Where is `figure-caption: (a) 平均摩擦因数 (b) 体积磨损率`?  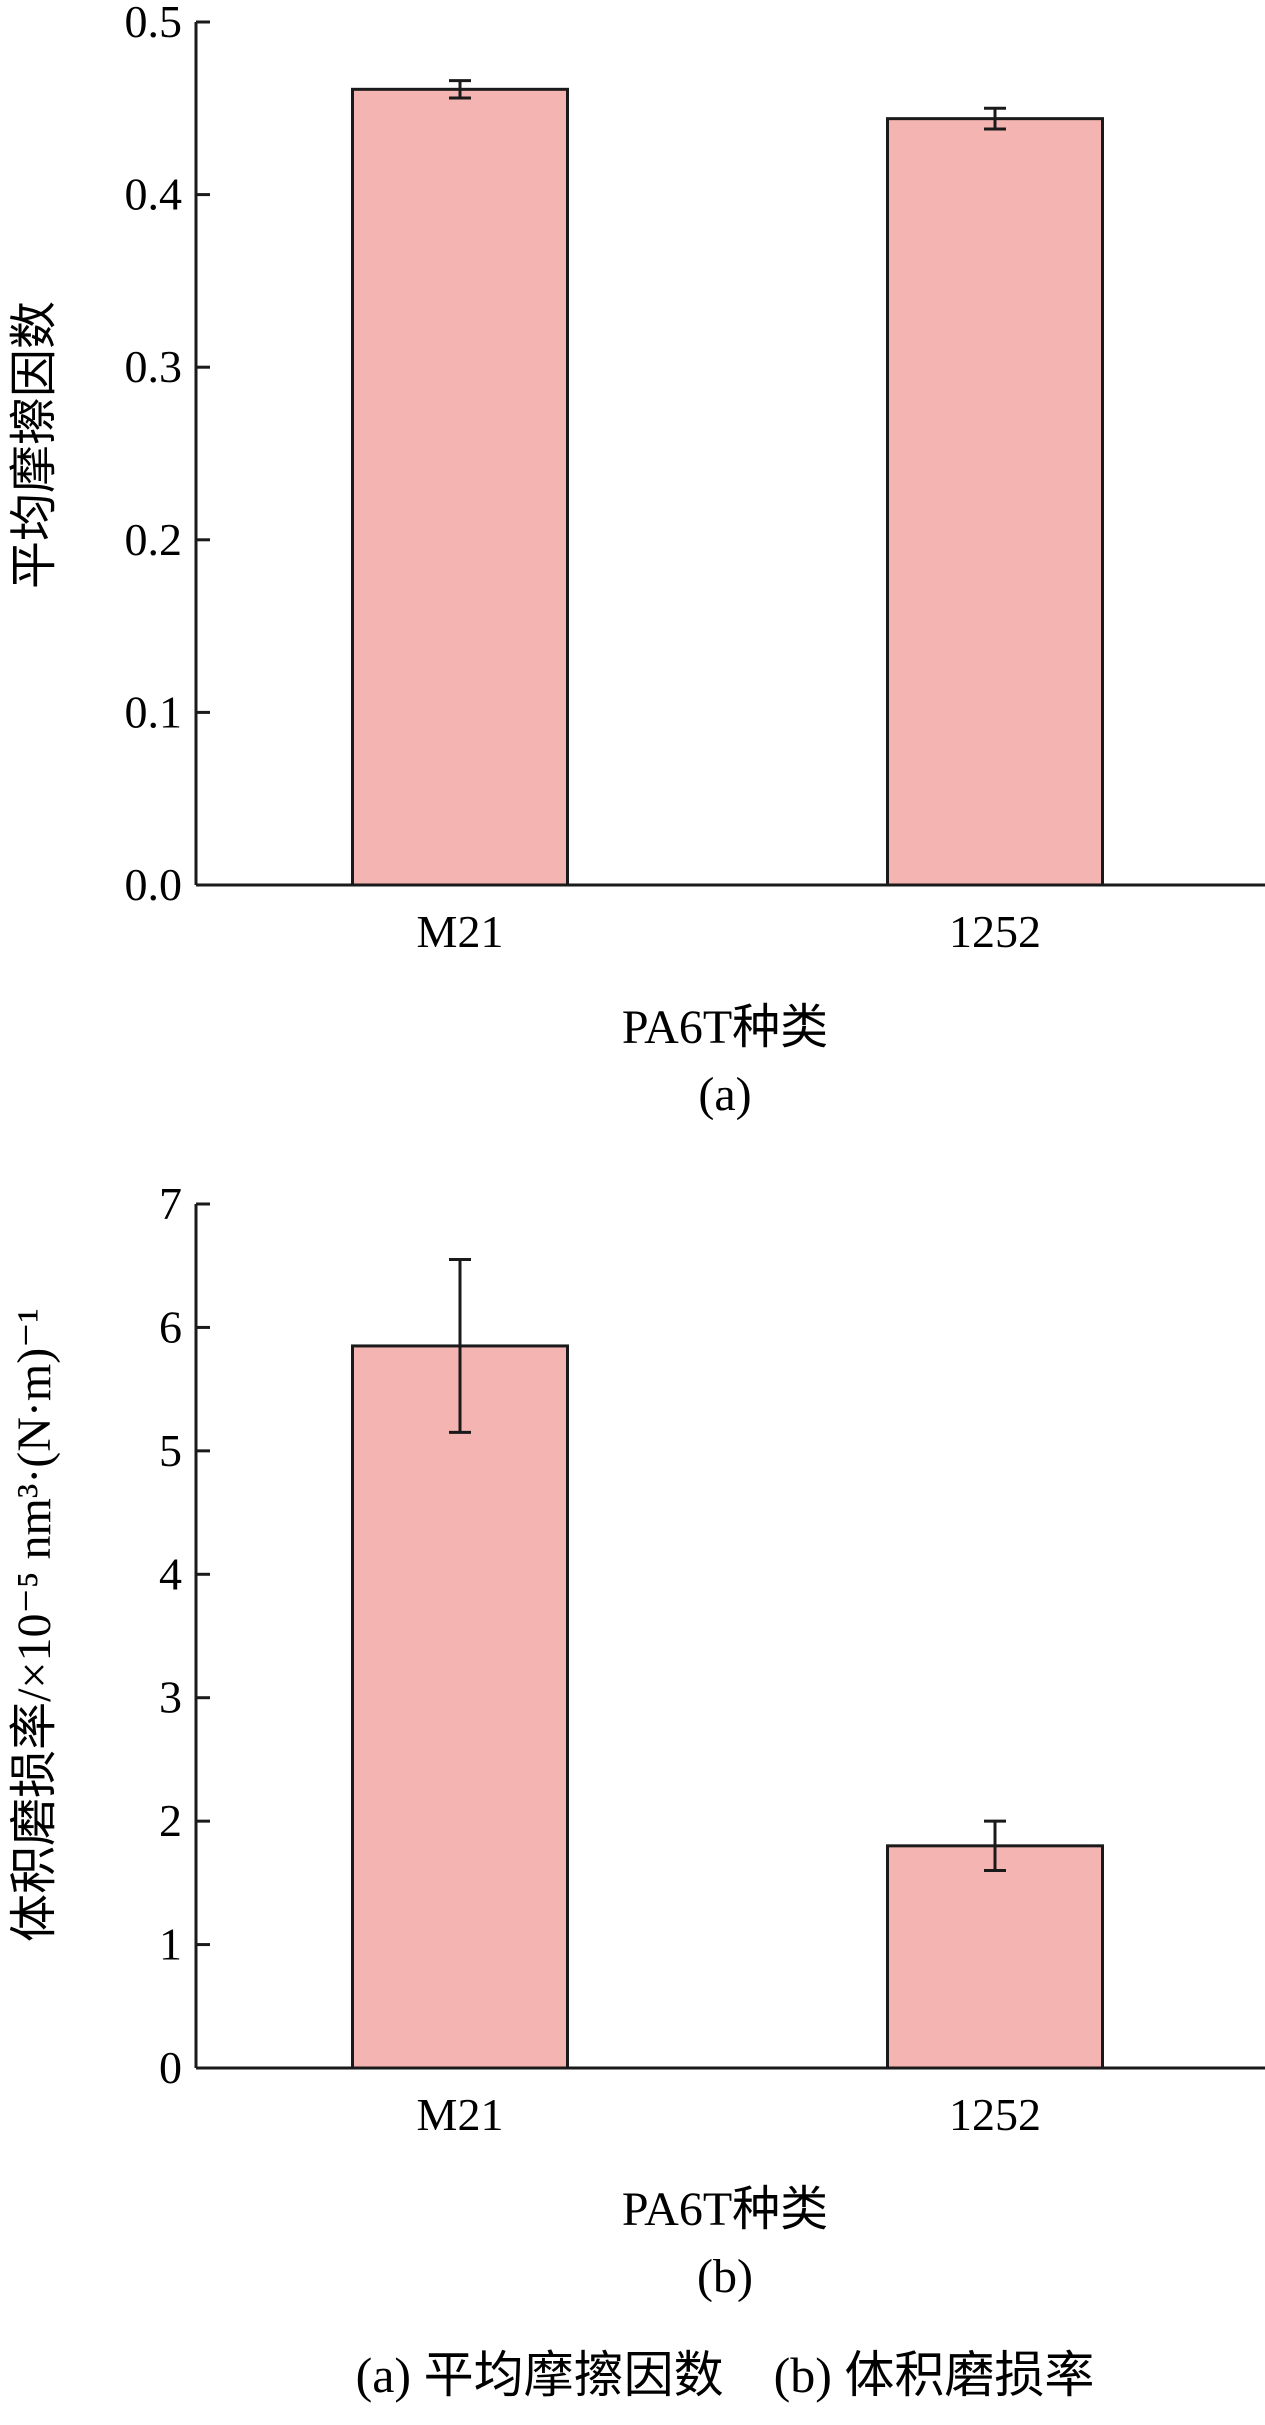
figure-caption: (a) 平均摩擦因数 (b) 体积磨损率 is located at coordinates (725, 2375).